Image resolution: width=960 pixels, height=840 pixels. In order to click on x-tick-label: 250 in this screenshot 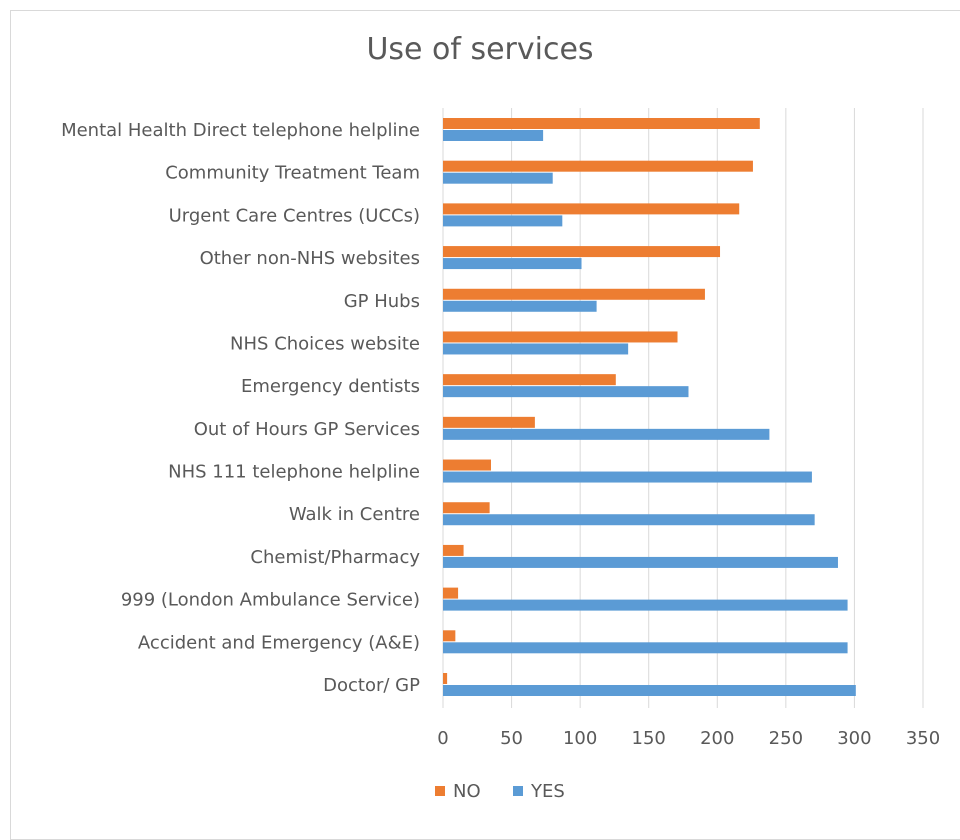, I will do `click(786, 738)`.